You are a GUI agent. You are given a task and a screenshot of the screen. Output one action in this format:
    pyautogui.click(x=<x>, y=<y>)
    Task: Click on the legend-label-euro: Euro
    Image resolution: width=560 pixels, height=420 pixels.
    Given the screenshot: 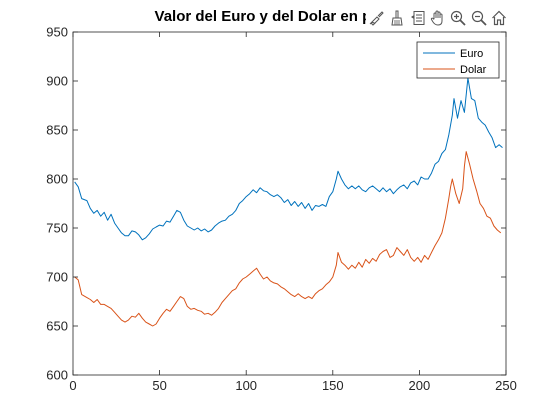 What is the action you would take?
    pyautogui.click(x=471, y=54)
    